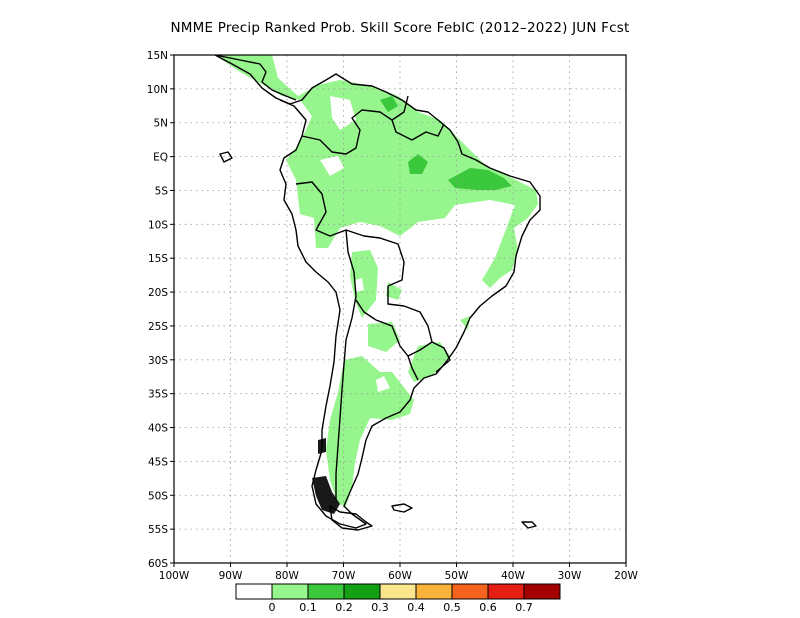  I want to click on lat-tick-label: 20S, so click(158, 293).